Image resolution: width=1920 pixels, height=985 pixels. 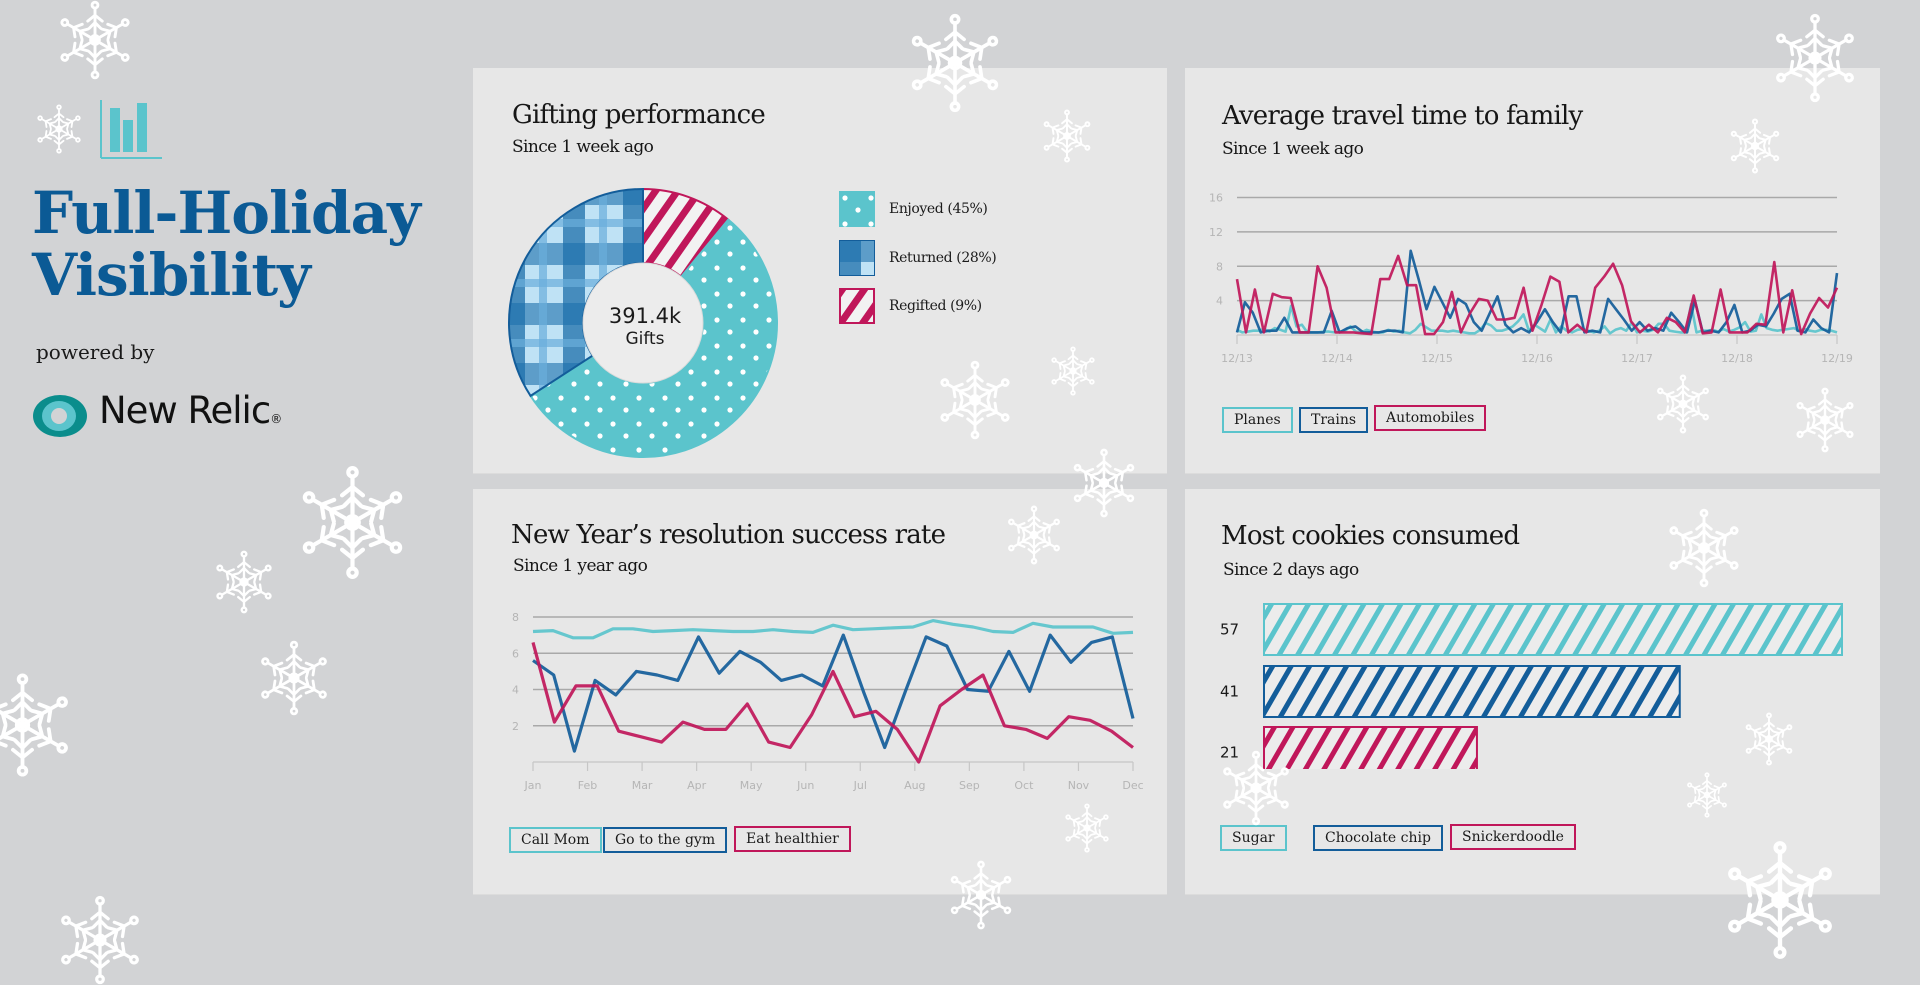 What do you see at coordinates (131, 129) in the screenshot?
I see `bar-chart-logo-icon` at bounding box center [131, 129].